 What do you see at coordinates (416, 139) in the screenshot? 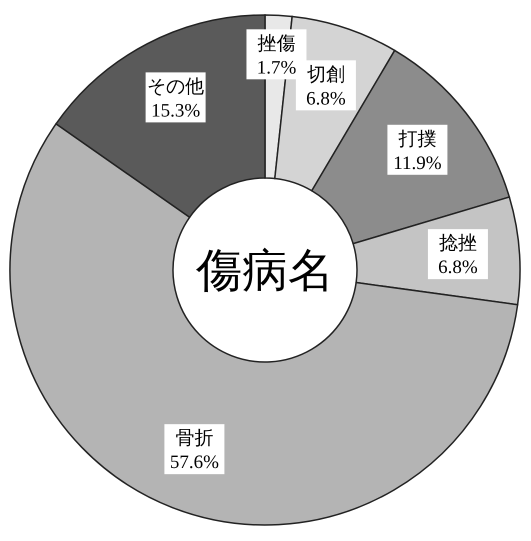
I see `slice-label: 打撲` at bounding box center [416, 139].